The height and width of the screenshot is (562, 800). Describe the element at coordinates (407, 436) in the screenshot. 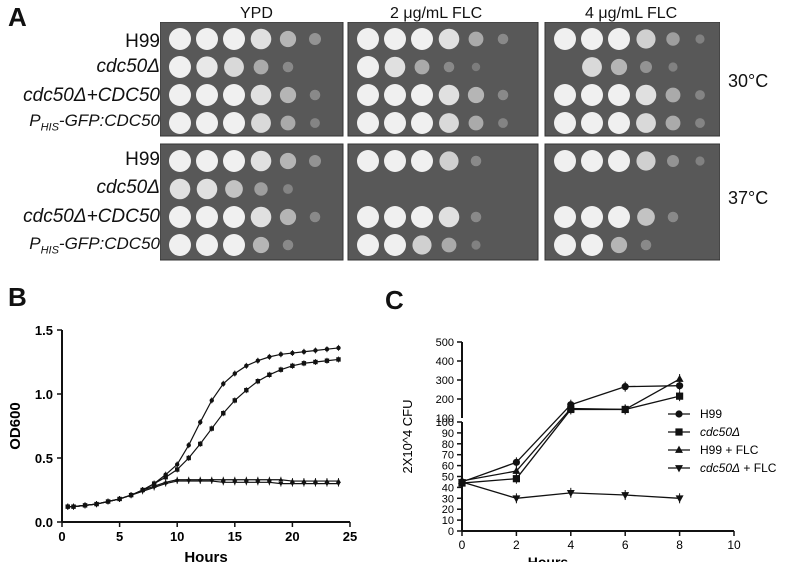

I see `y-axis-label: 2X10^4 CFU` at that location.